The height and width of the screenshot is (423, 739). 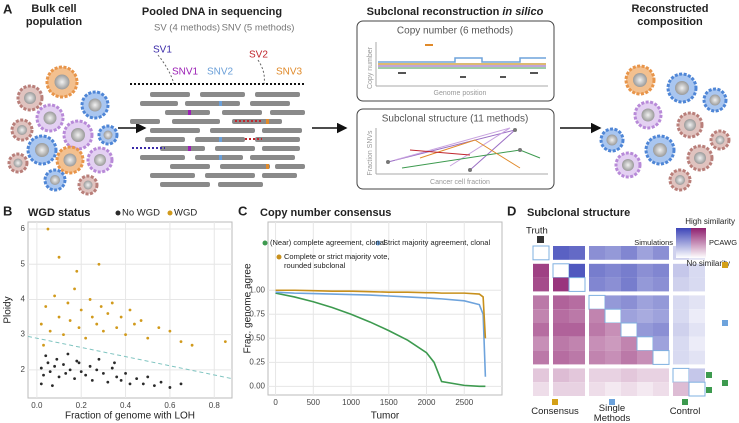 What do you see at coordinates (257, 313) in the screenshot?
I see `y-tick-label: 0.75` at bounding box center [257, 313].